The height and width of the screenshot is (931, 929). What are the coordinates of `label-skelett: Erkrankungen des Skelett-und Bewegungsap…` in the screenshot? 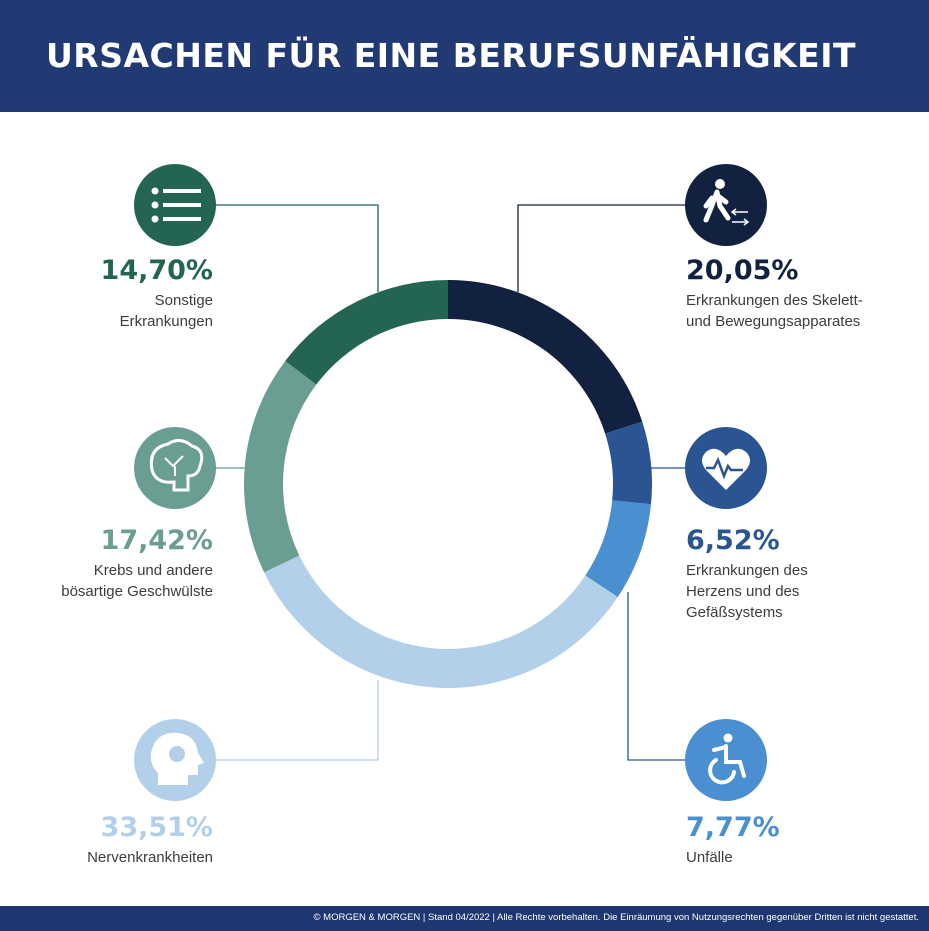 It's located at (774, 311).